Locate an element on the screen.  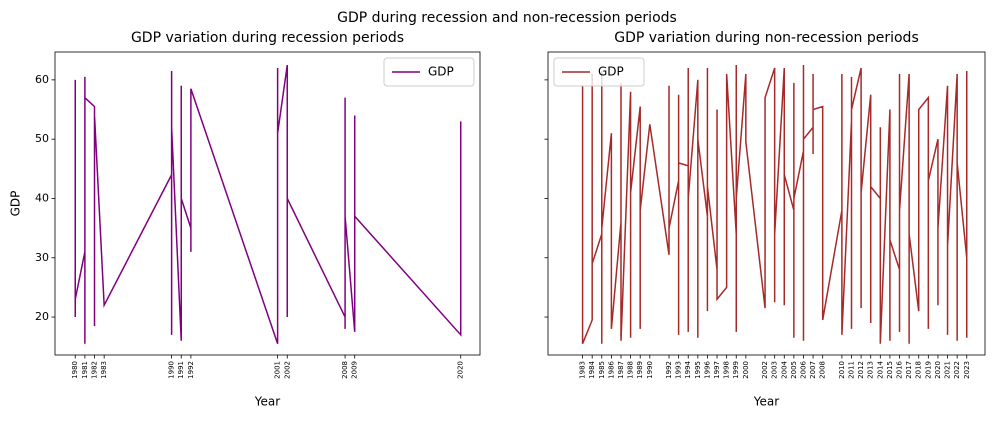
x-tick-label: 2010 is located at coordinates (842, 370).